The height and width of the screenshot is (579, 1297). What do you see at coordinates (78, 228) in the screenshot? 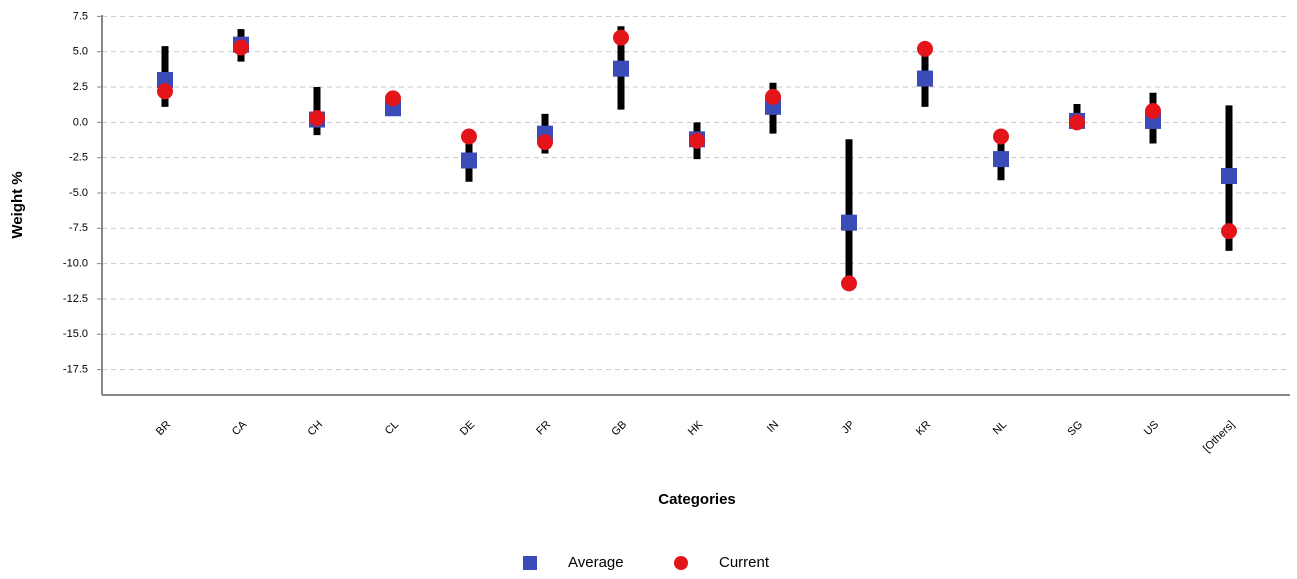
I see `y-tick-label: -7.5` at bounding box center [78, 228].